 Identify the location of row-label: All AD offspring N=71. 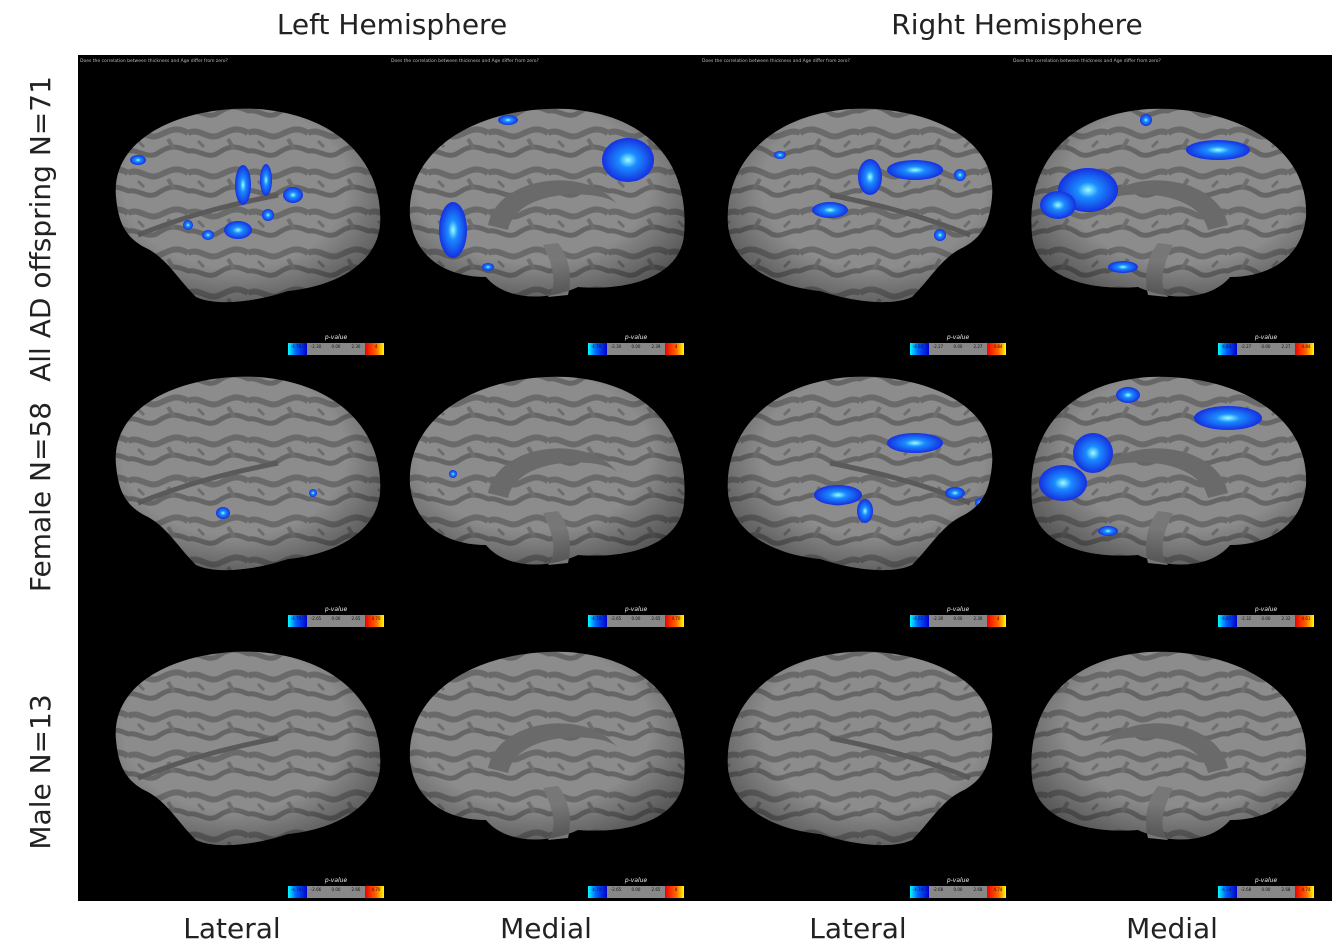
(40, 229).